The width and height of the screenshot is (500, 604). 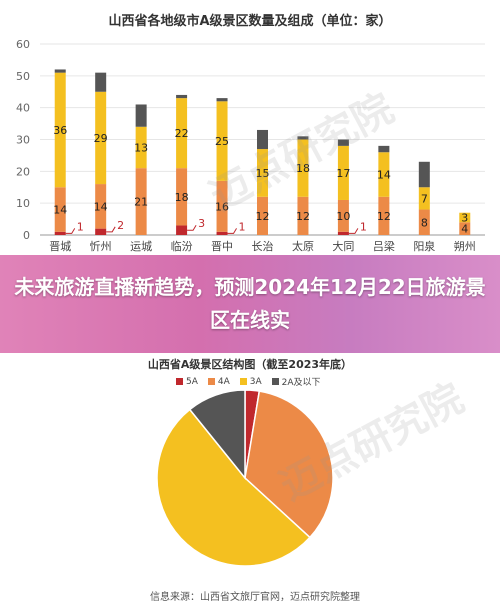 I want to click on y-tick-label: 50, so click(x=23, y=76).